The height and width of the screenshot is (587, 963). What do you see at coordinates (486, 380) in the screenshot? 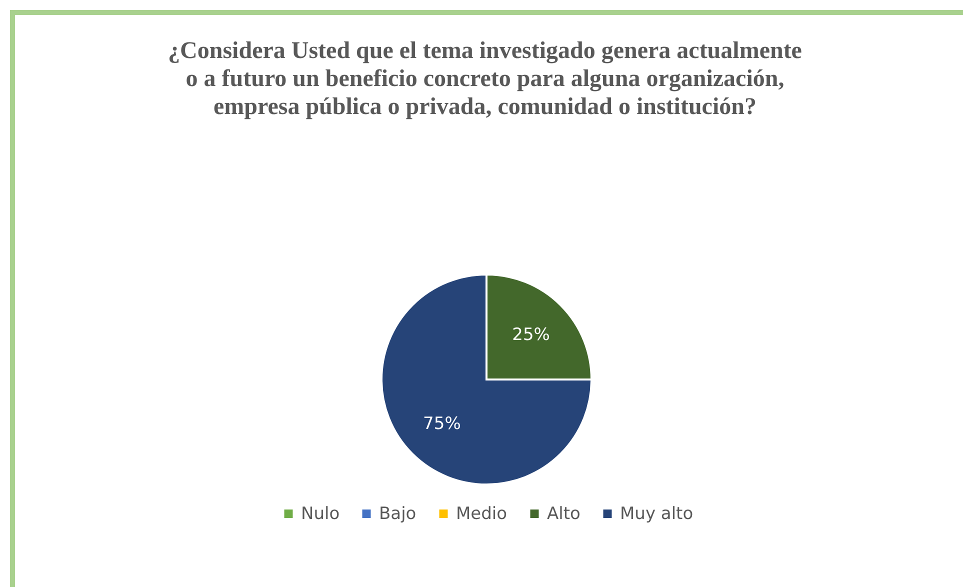
I see `pie-slice` at bounding box center [486, 380].